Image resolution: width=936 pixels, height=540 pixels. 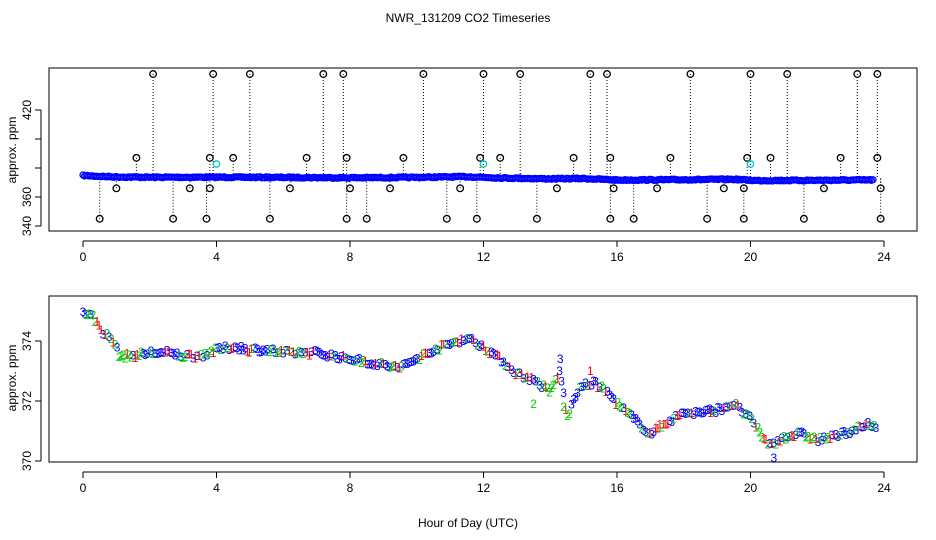 What do you see at coordinates (533, 404) in the screenshot?
I see `bottom-outlier-marker: 2` at bounding box center [533, 404].